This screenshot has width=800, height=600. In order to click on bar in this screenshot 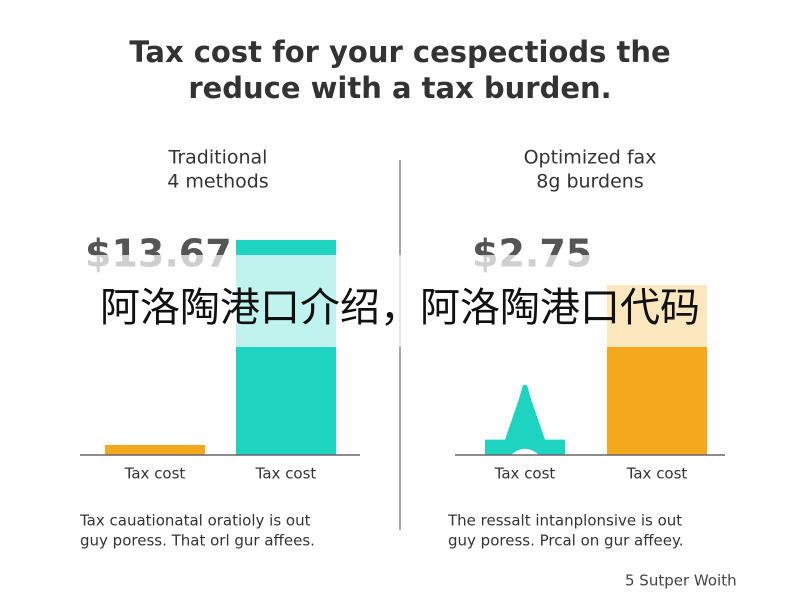, I will do `click(155, 450)`.